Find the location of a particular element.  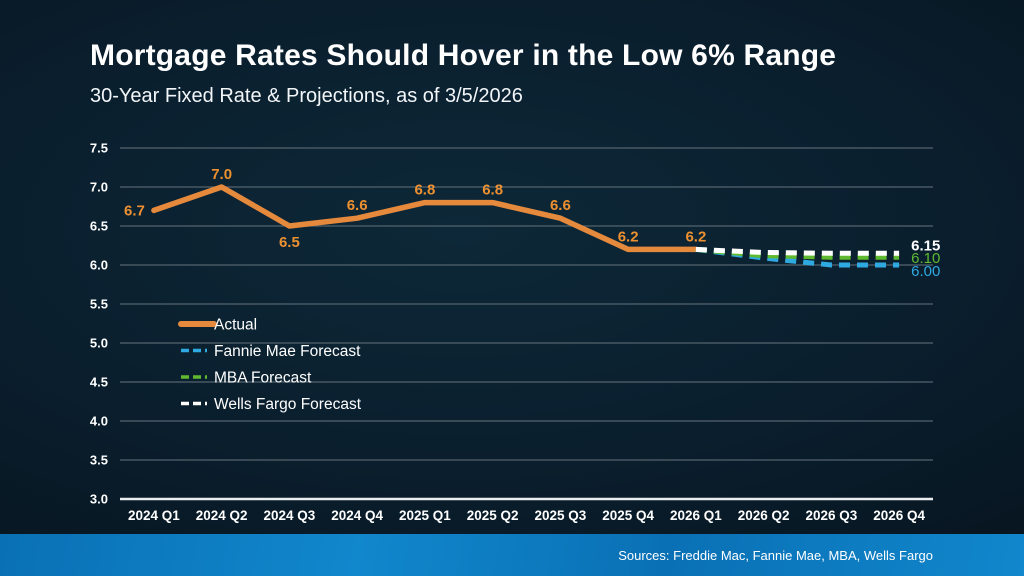

fannie-mae-forecast-line is located at coordinates (797, 257).